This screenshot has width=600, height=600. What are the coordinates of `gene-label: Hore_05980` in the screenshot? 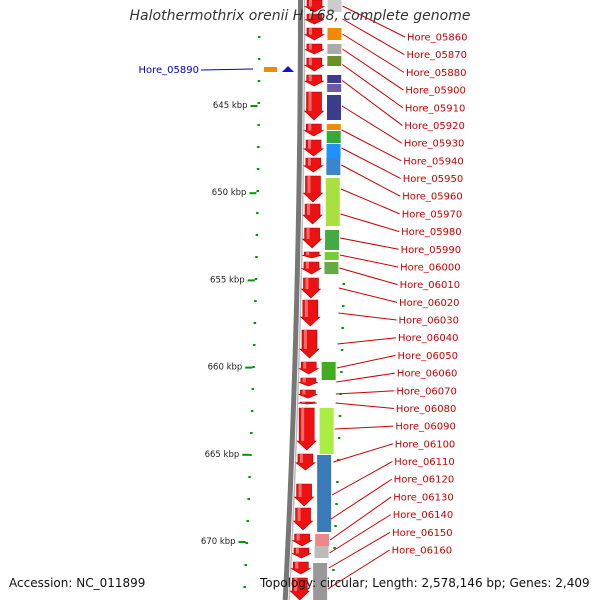 It's located at (431, 232).